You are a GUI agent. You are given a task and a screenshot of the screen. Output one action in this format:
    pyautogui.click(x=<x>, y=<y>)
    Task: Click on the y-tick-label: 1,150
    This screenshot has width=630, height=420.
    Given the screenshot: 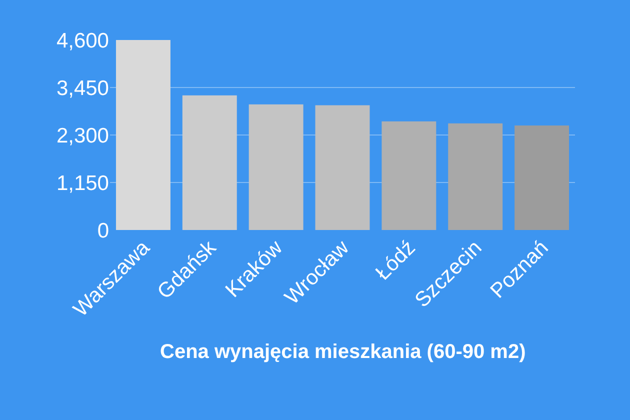 What is the action you would take?
    pyautogui.click(x=82, y=183)
    